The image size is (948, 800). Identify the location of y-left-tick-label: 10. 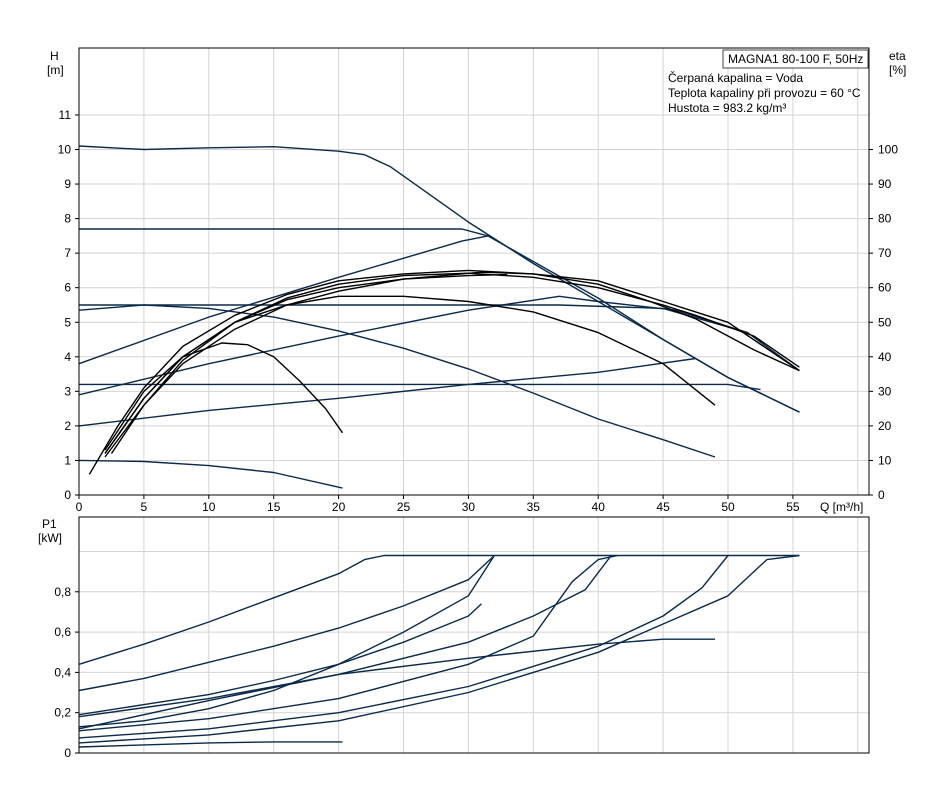
(65, 150).